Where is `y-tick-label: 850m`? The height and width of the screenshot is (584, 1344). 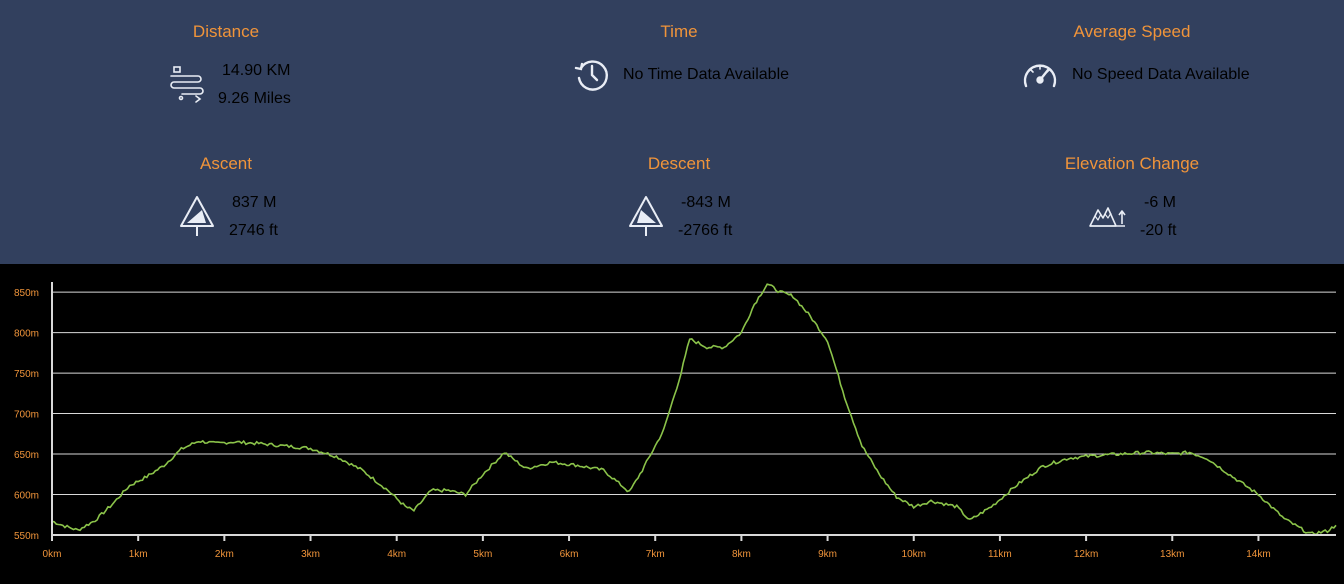 y-tick-label: 850m is located at coordinates (26, 293).